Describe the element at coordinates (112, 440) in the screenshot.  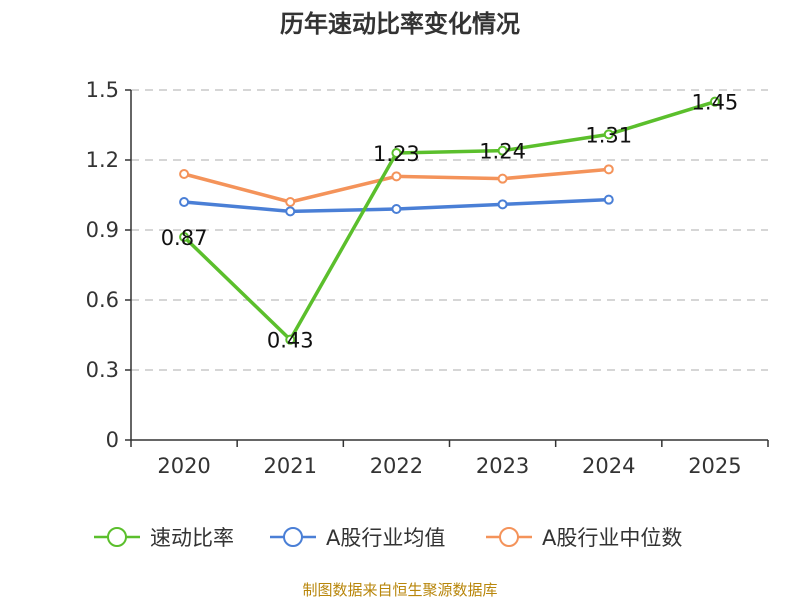
I see `y-tick-label: 0` at that location.